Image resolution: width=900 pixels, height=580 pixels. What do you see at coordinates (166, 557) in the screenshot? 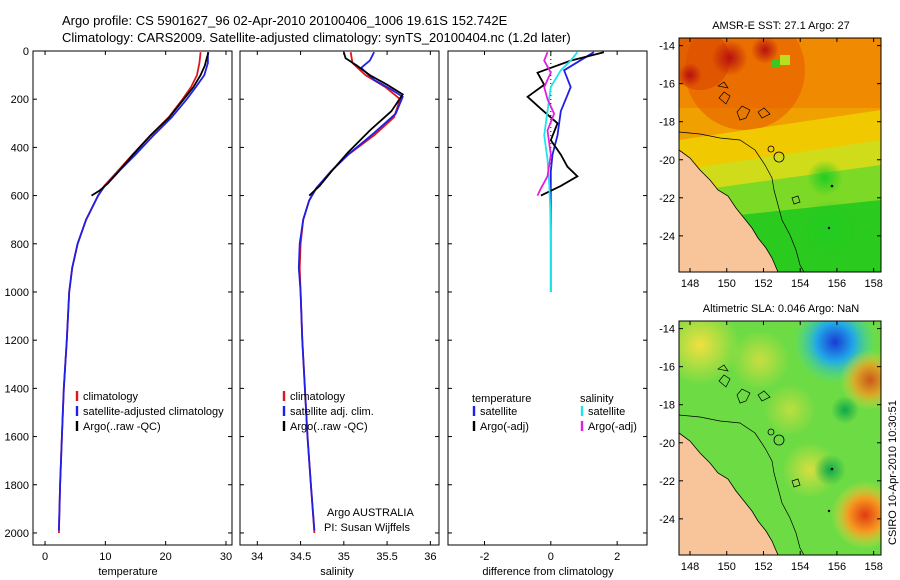
I see `x-tick-label: 20` at bounding box center [166, 557].